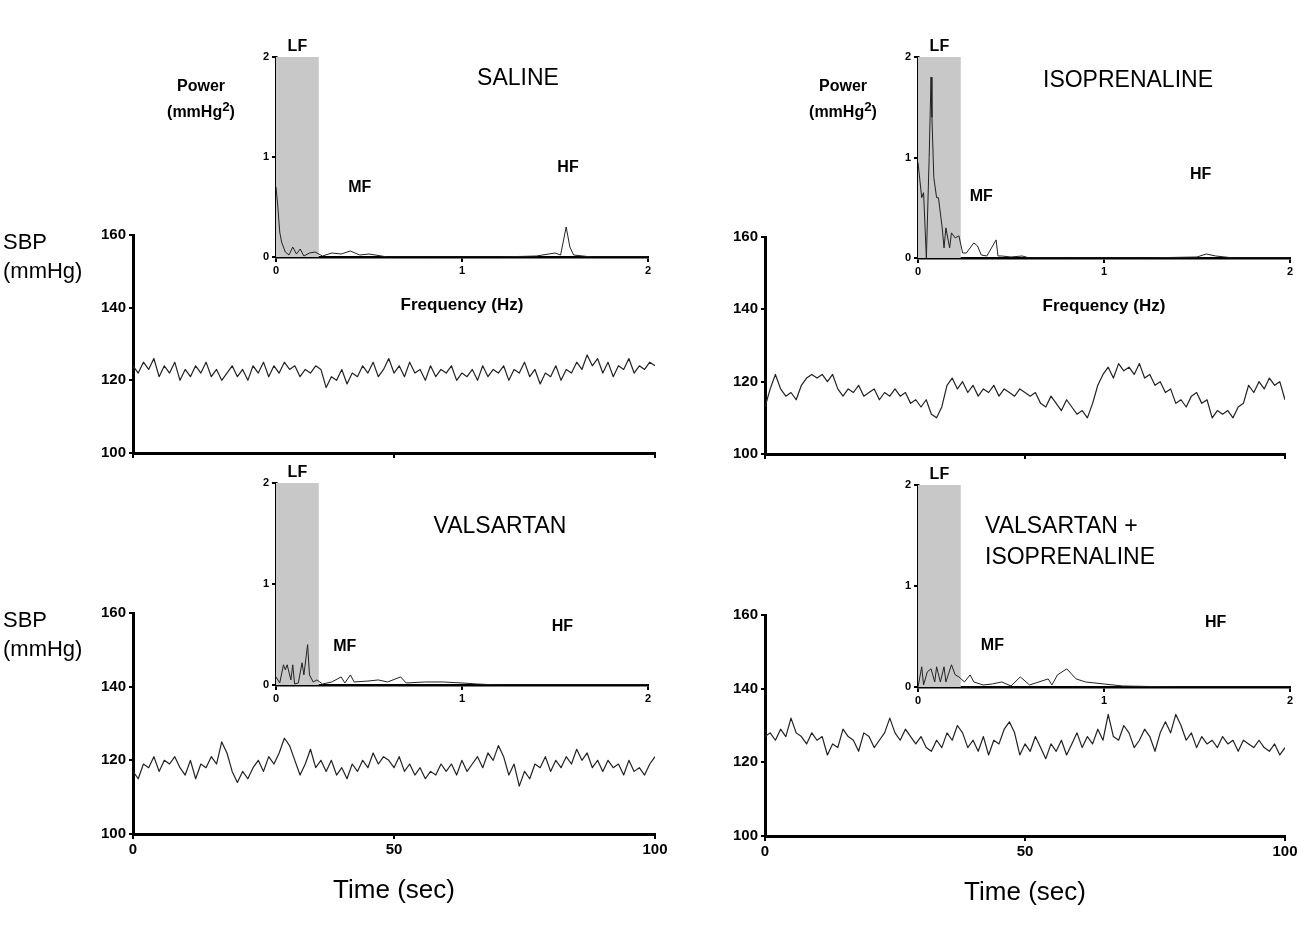  What do you see at coordinates (1070, 541) in the screenshot?
I see `text: VALSARTAN + ISOPRENALINE` at bounding box center [1070, 541].